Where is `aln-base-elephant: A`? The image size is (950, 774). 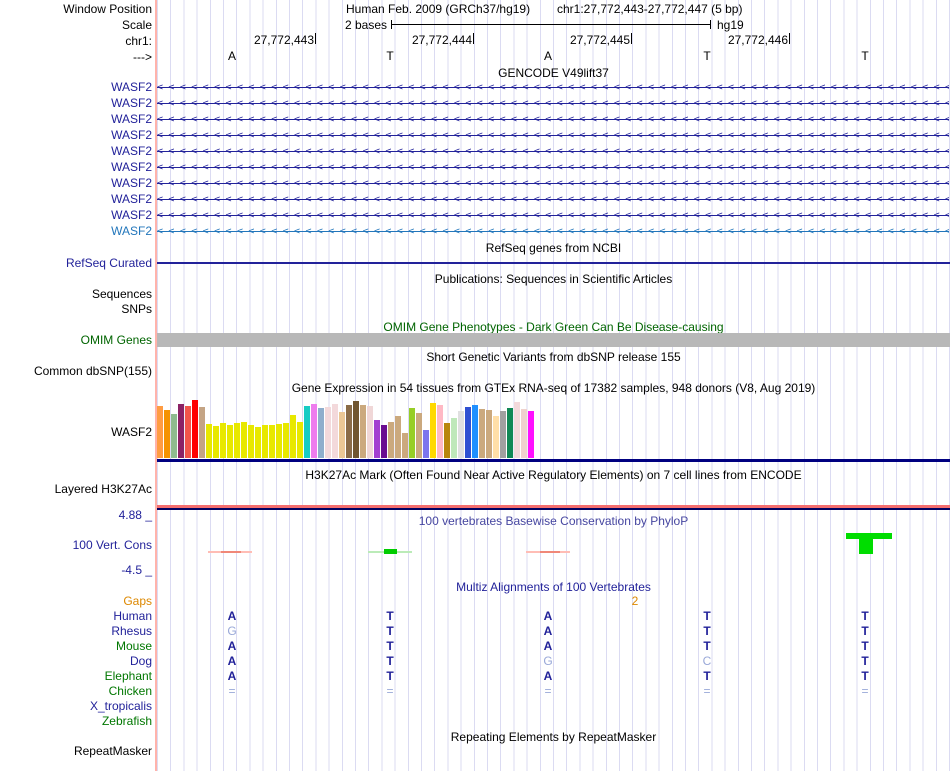
aln-base-elephant: A is located at coordinates (548, 676).